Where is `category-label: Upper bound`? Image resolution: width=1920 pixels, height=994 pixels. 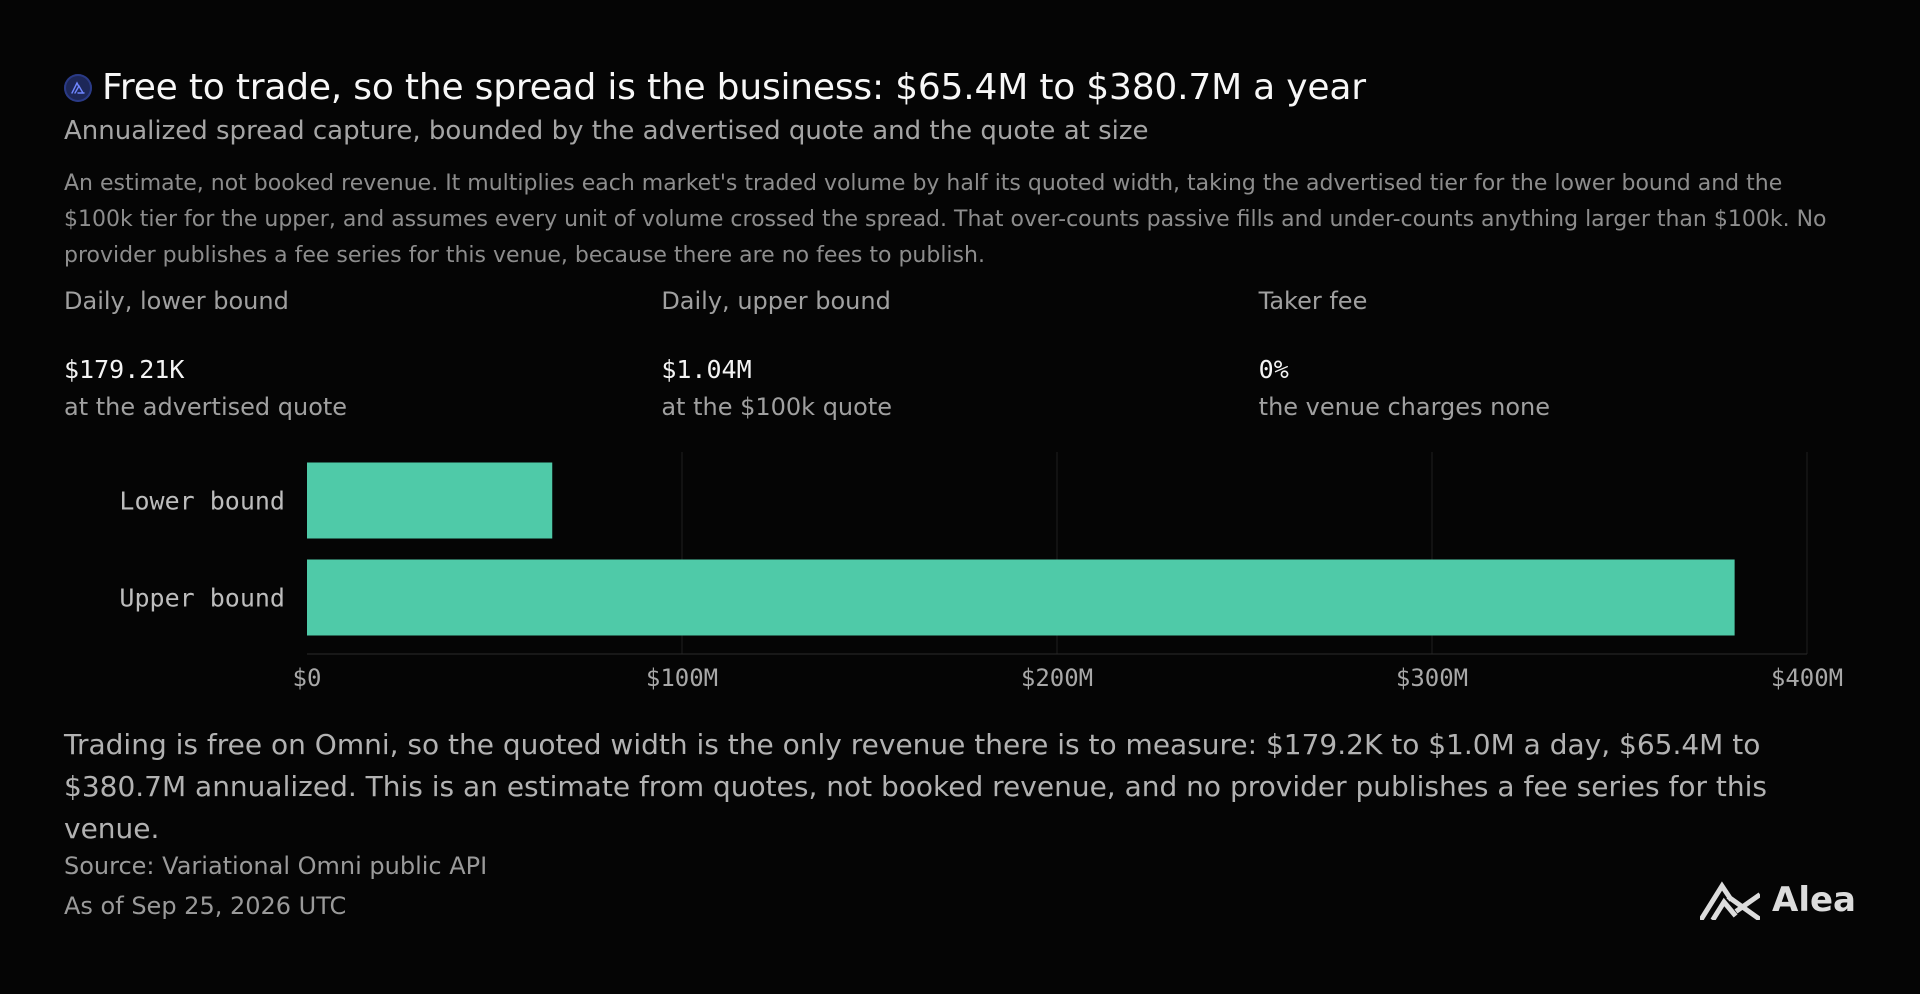 category-label: Upper bound is located at coordinates (202, 598).